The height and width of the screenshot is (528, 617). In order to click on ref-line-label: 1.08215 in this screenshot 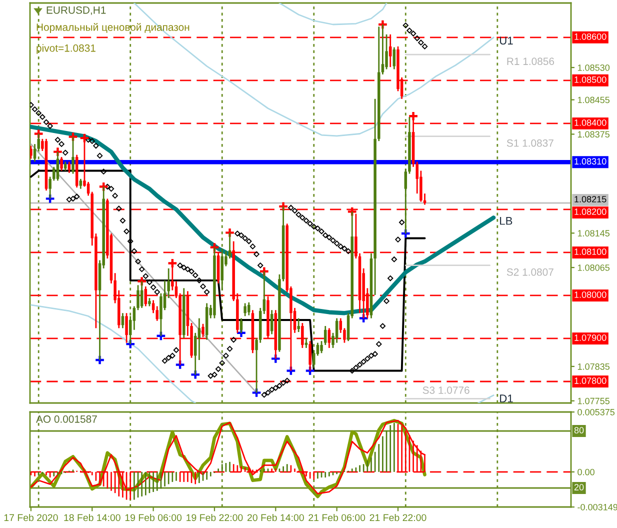, I will do `click(590, 199)`.